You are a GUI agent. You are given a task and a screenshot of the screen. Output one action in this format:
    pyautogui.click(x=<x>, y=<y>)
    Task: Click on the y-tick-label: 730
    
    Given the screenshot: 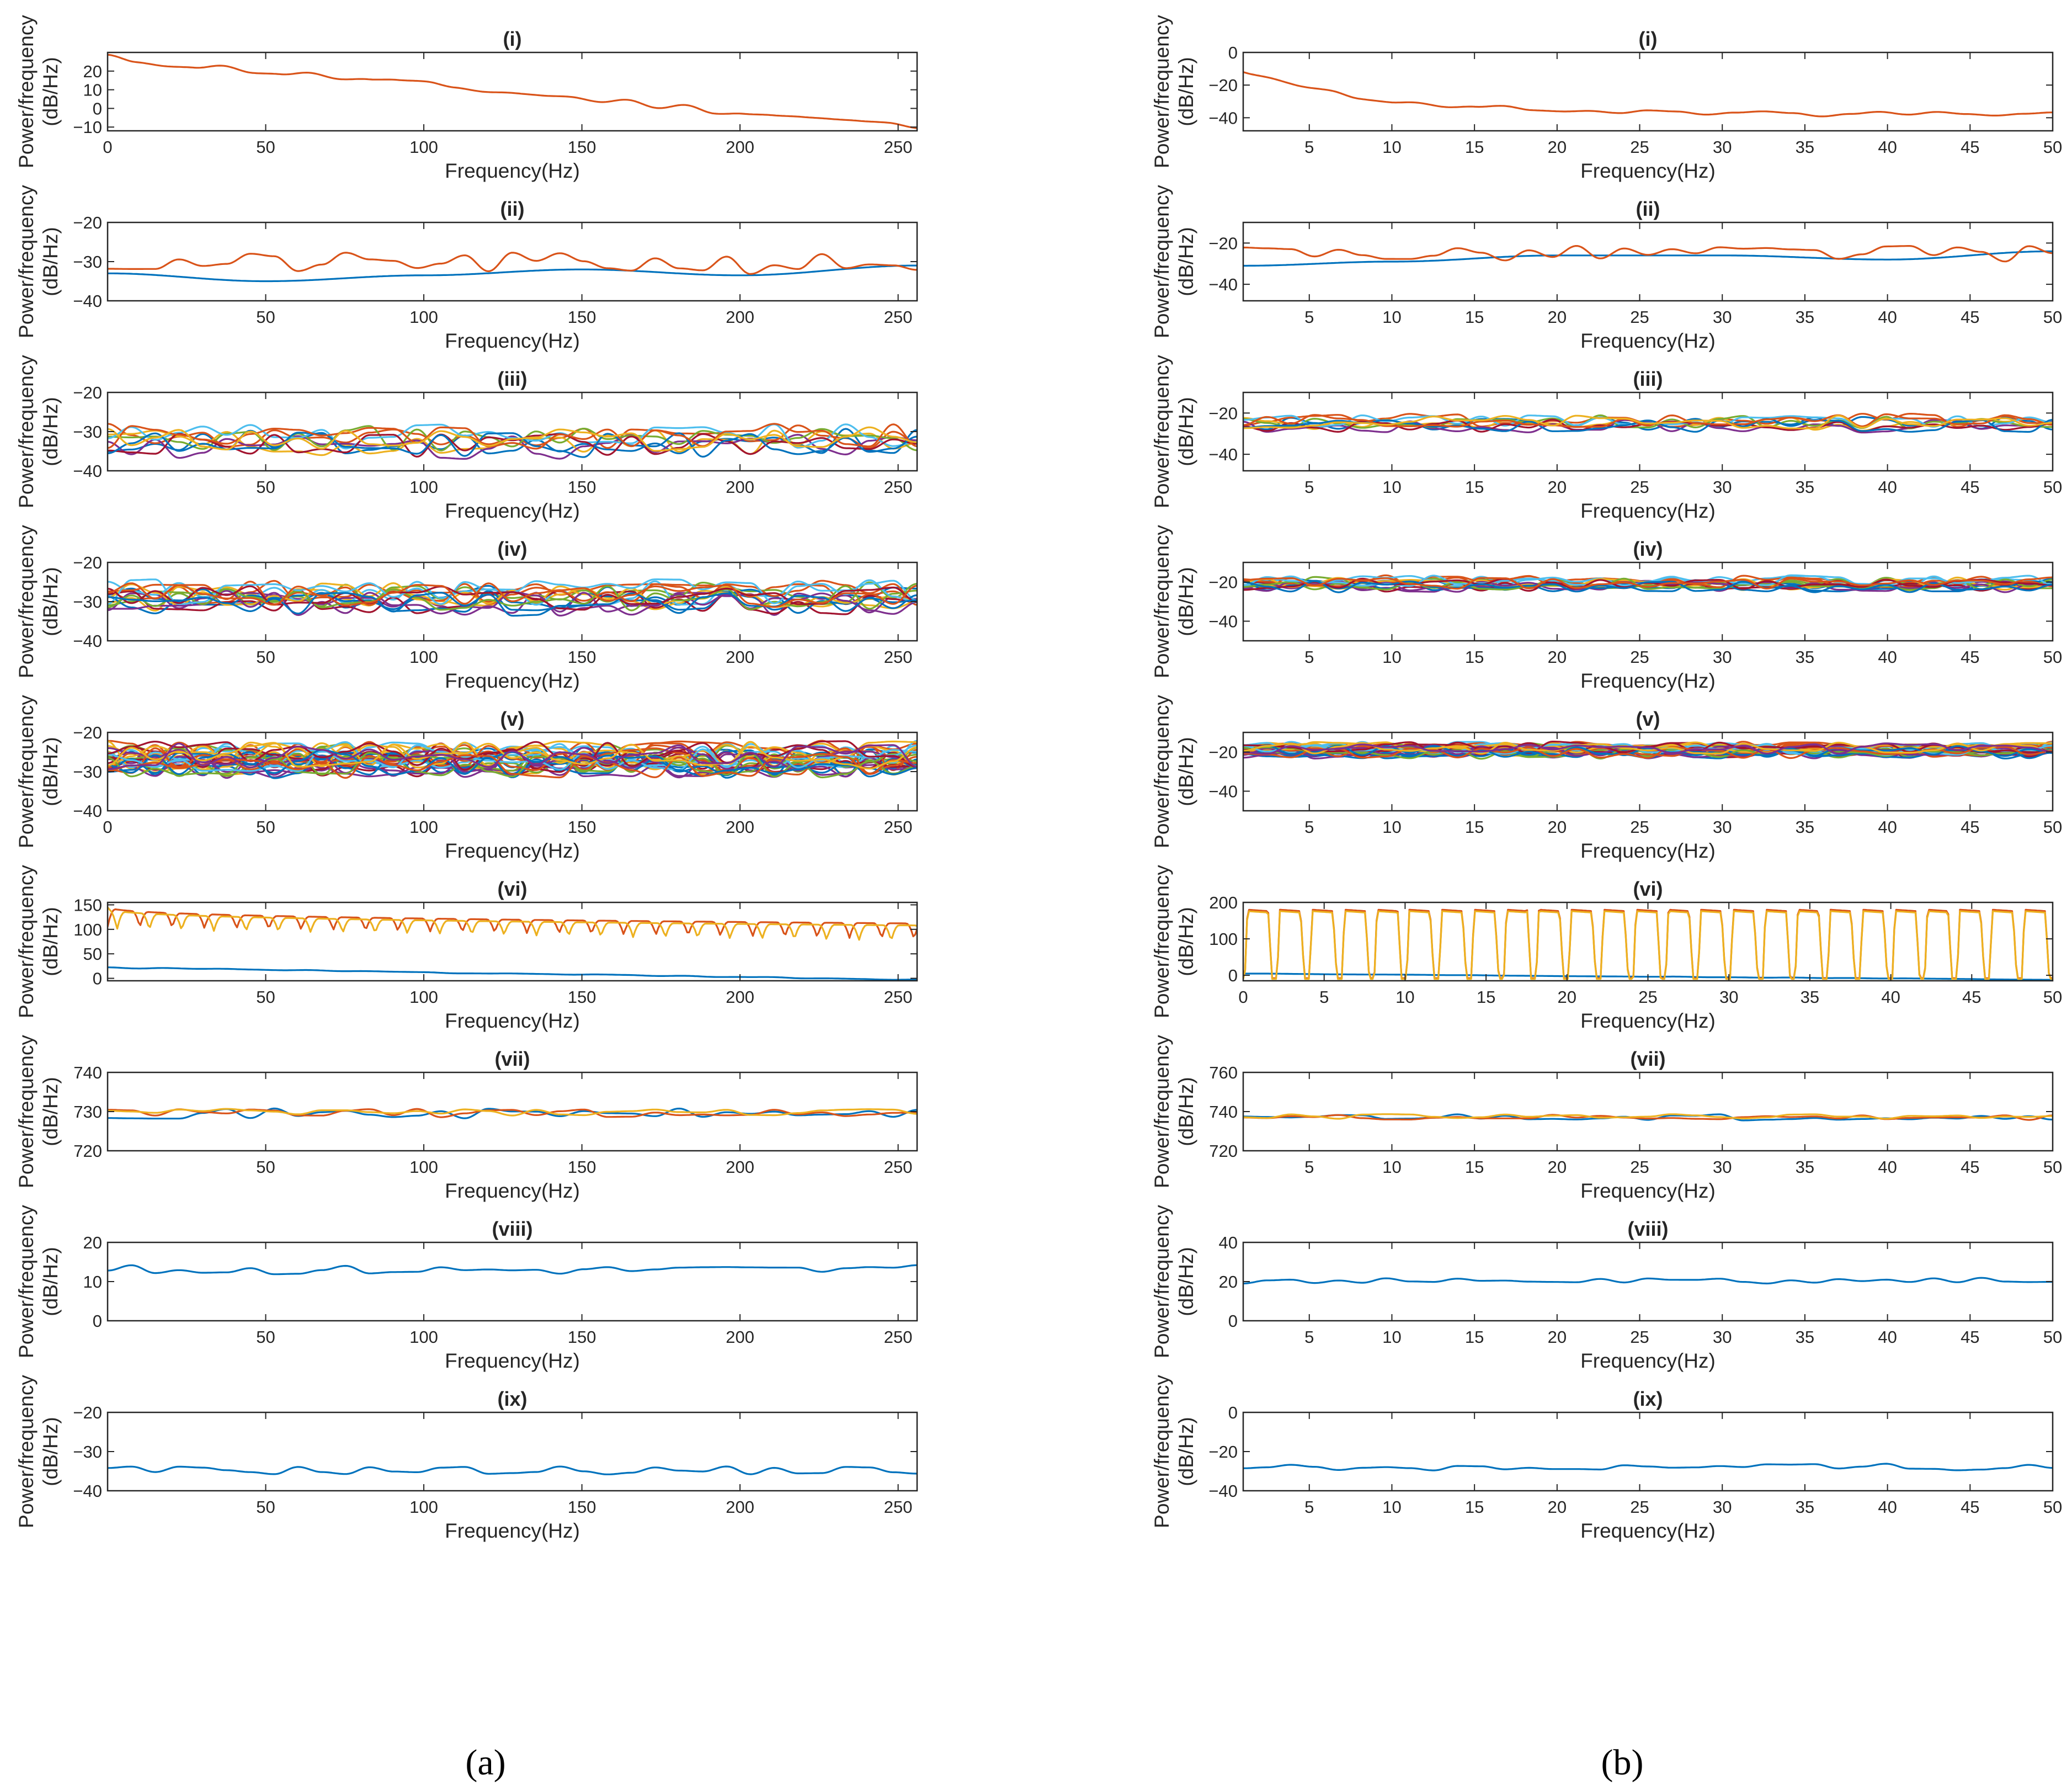 What is the action you would take?
    pyautogui.click(x=87, y=1112)
    